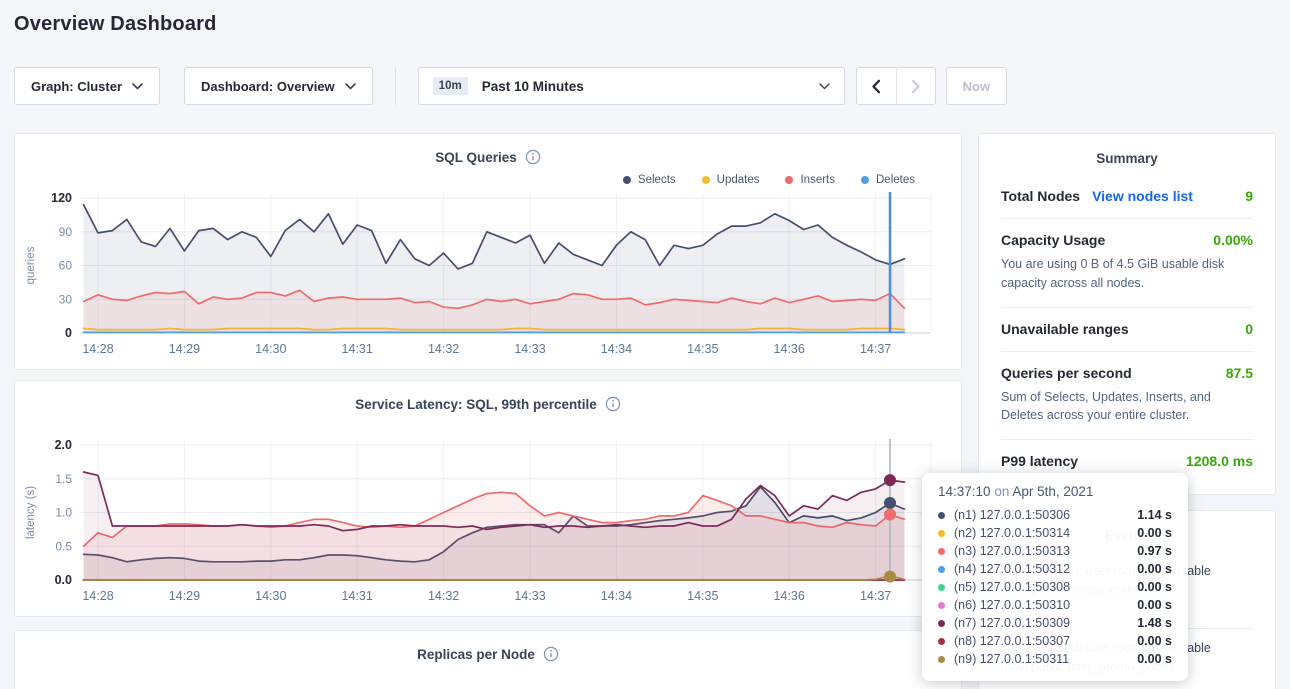 This screenshot has height=689, width=1290. Describe the element at coordinates (976, 86) in the screenshot. I see `now-button: Now` at that location.